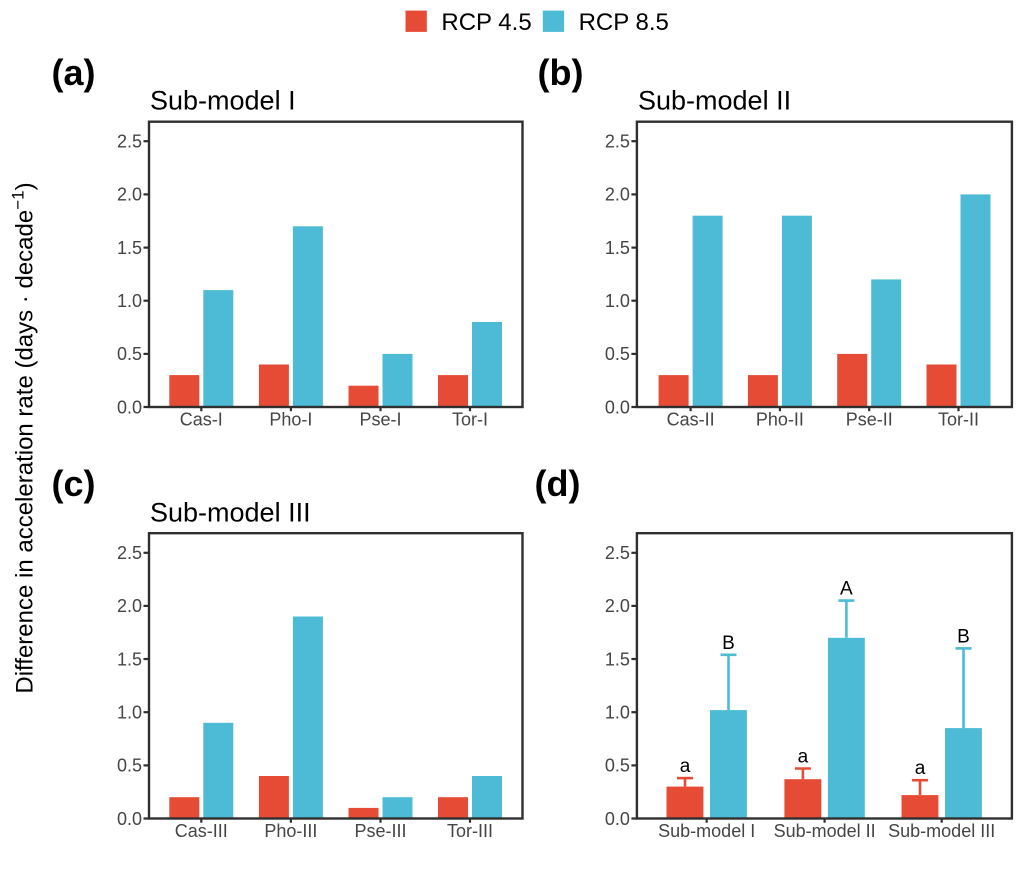 This screenshot has width=1025, height=878. I want to click on svg-text: Pse-II, so click(869, 419).